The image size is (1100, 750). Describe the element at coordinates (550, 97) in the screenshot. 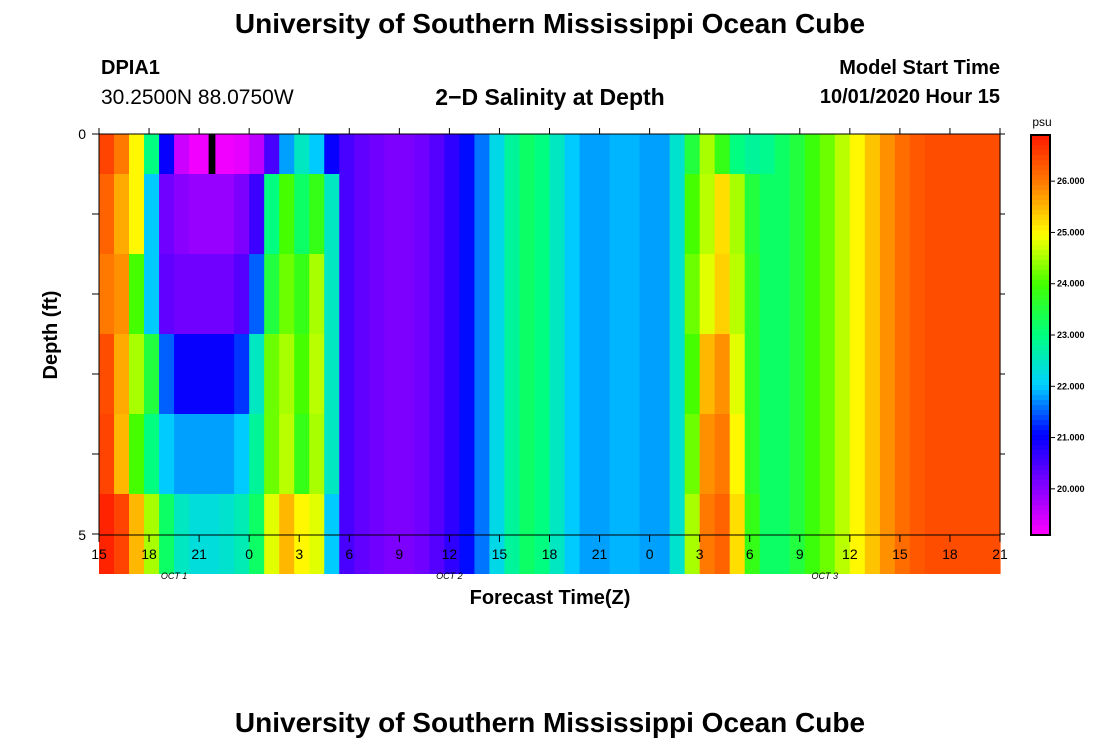

I see `chart-title: 2−D Salinity at Depth` at that location.